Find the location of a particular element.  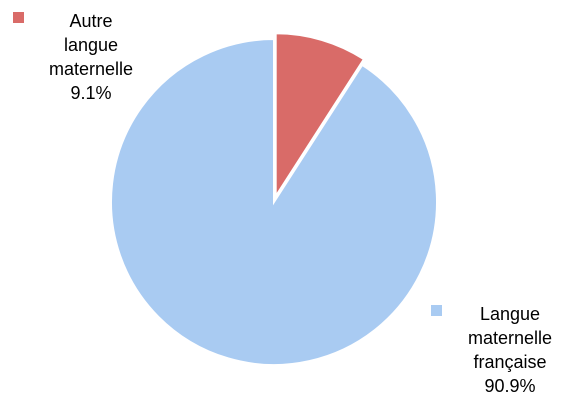

slice-value-label: 9.1% is located at coordinates (91, 93).